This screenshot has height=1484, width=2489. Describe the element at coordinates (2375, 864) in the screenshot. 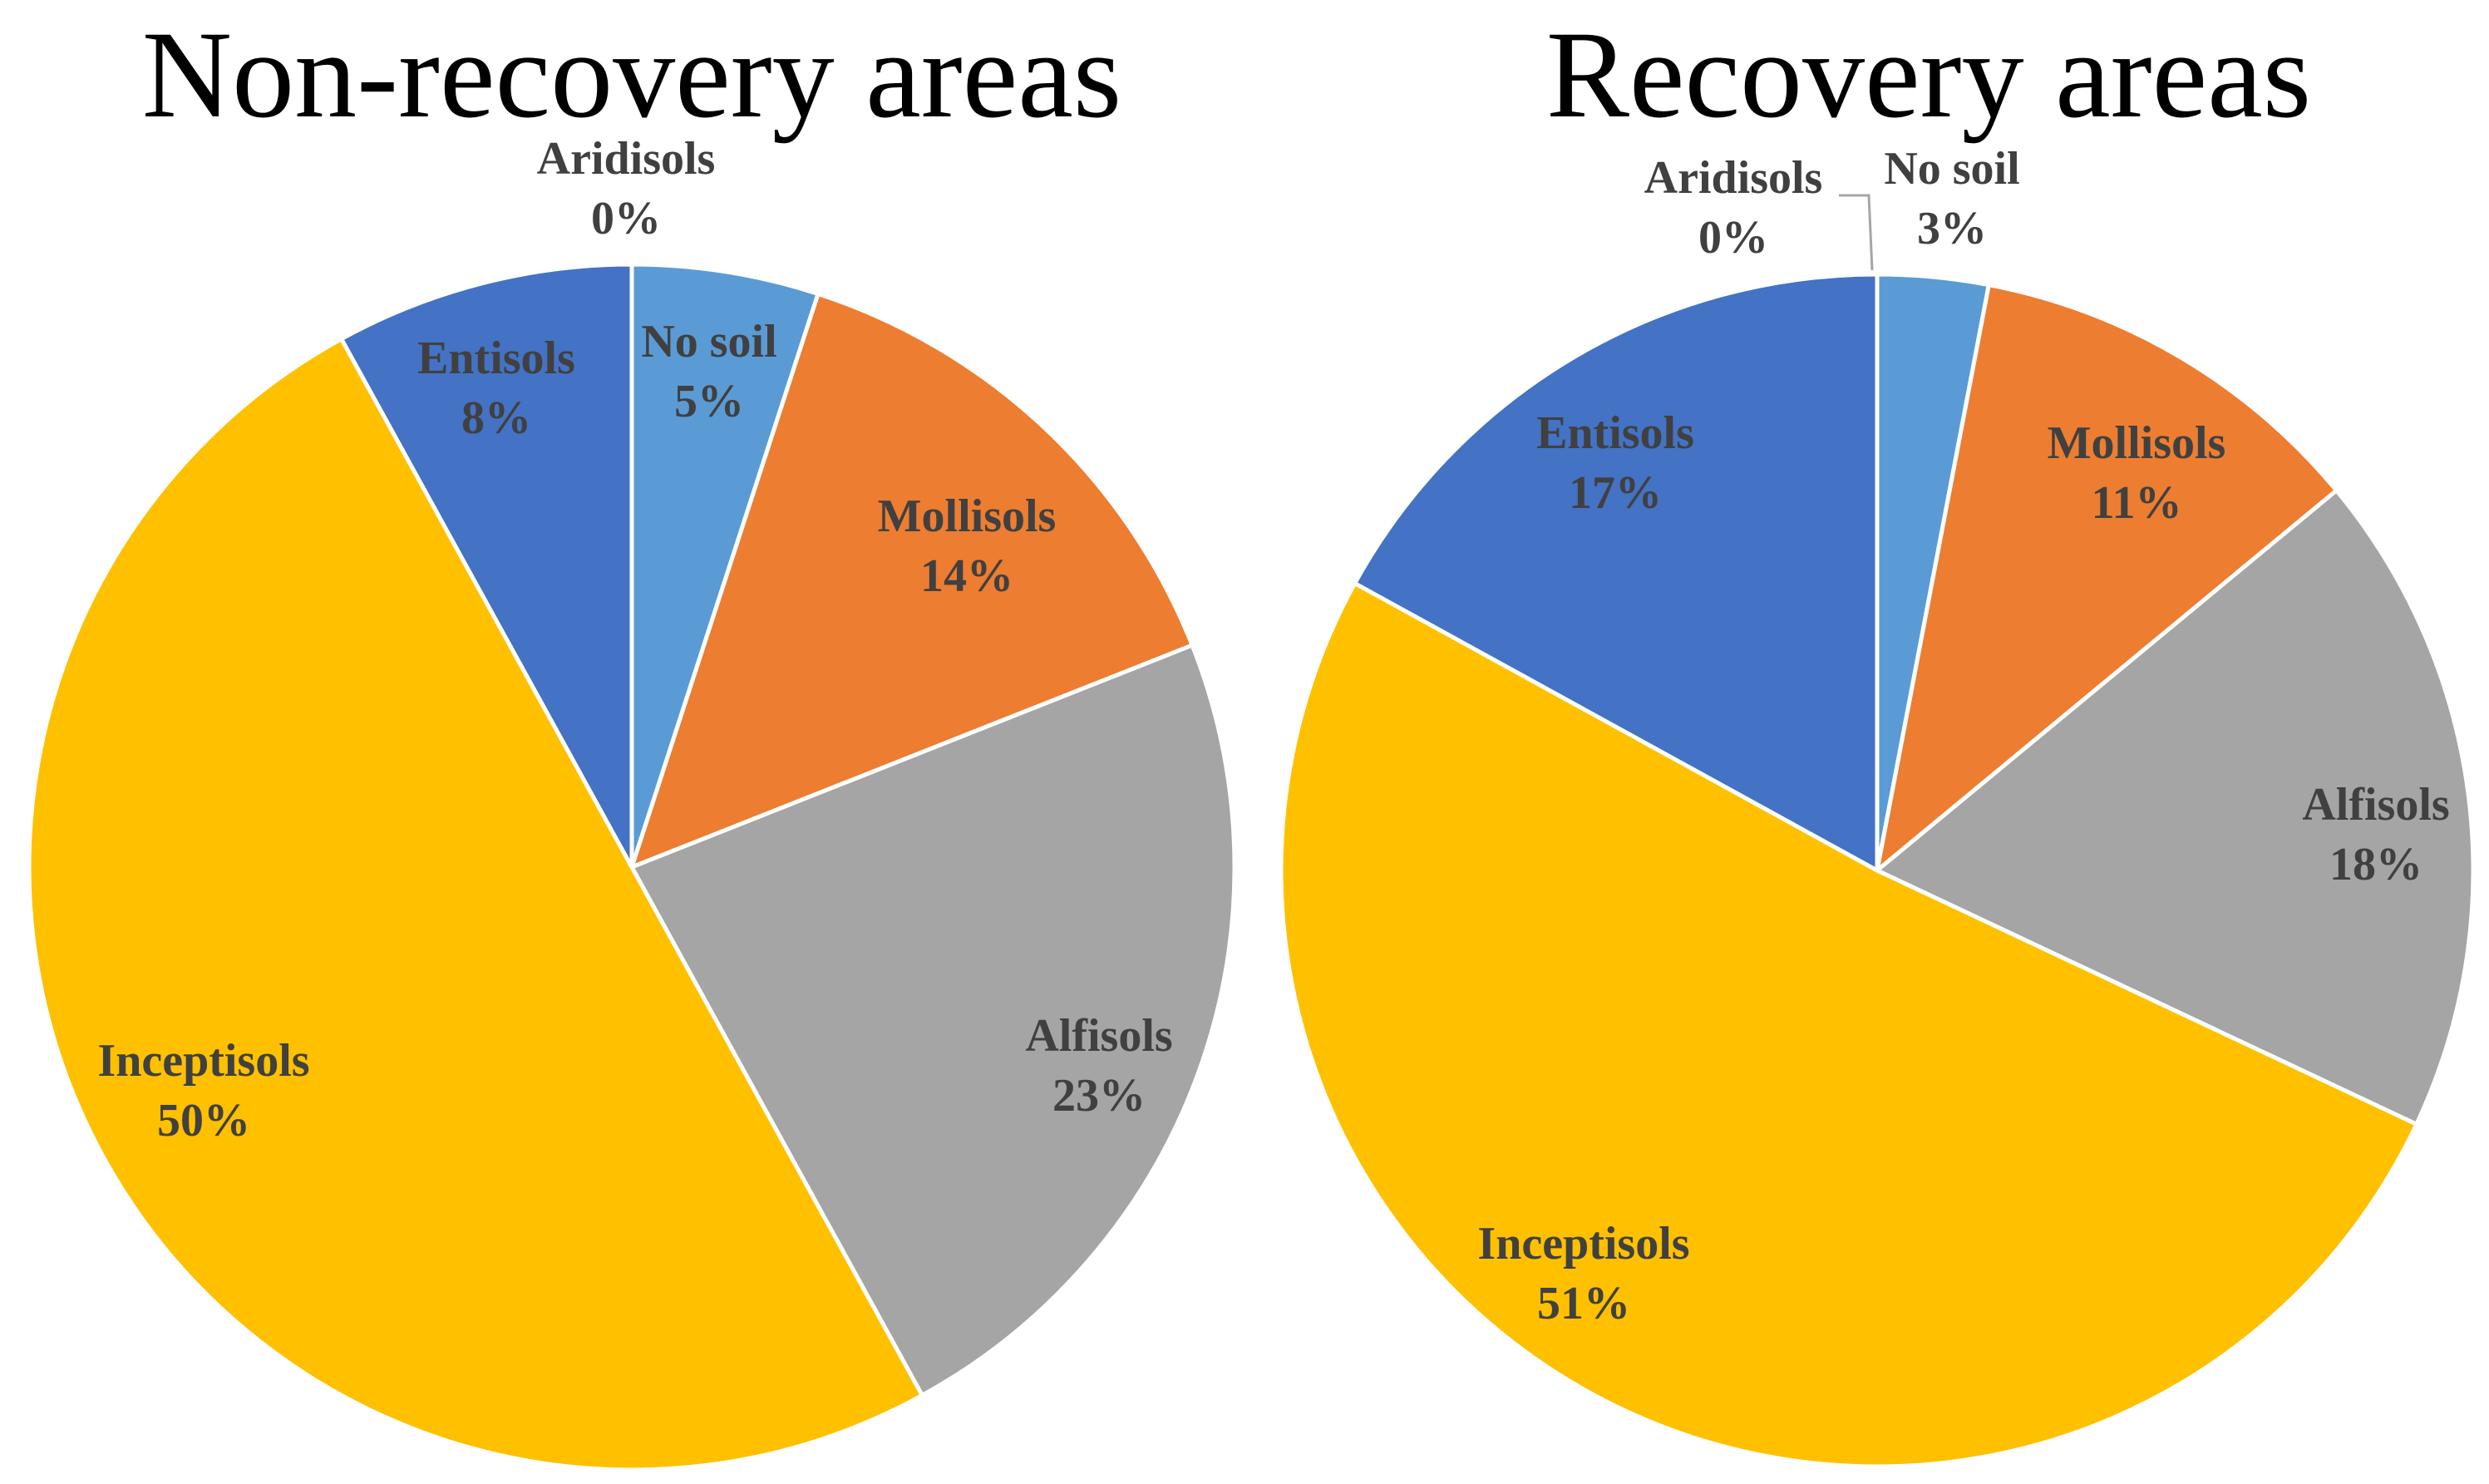

I see `slice-percent-label: 18%` at that location.